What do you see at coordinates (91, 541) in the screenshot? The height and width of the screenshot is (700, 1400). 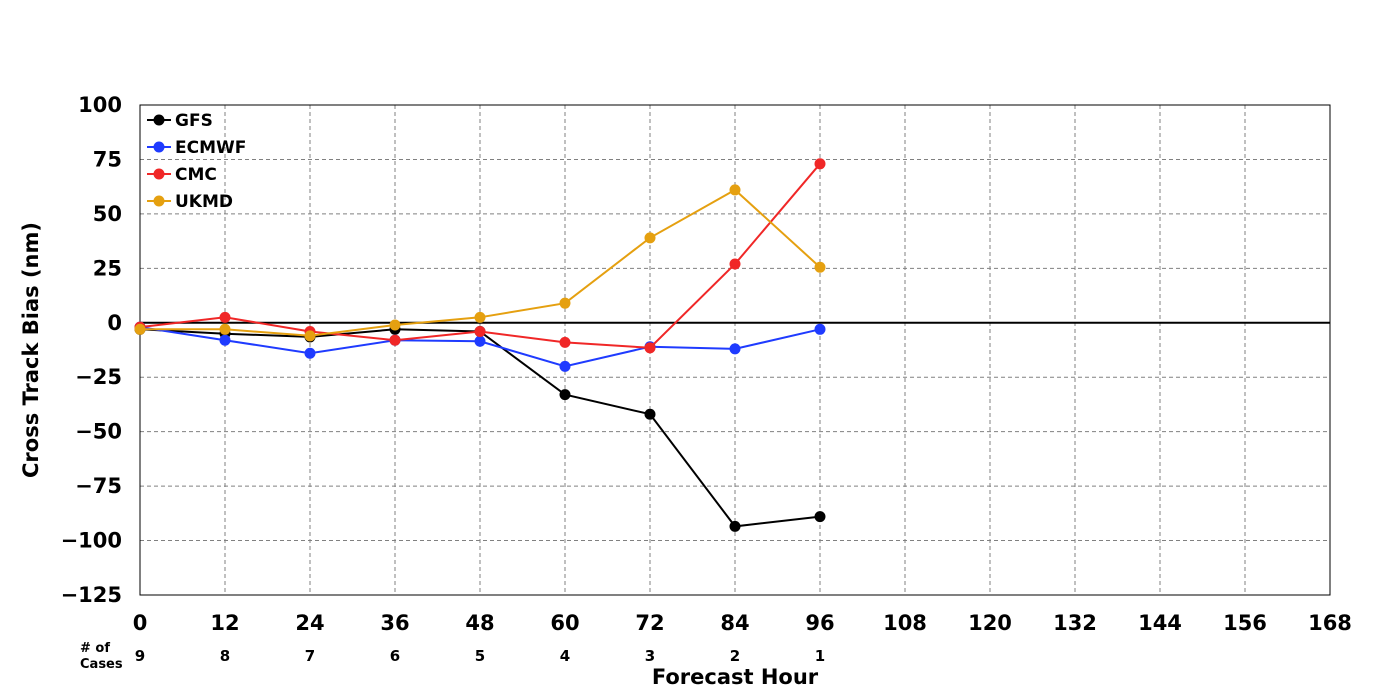 I see `y-tick-label: −100` at bounding box center [91, 541].